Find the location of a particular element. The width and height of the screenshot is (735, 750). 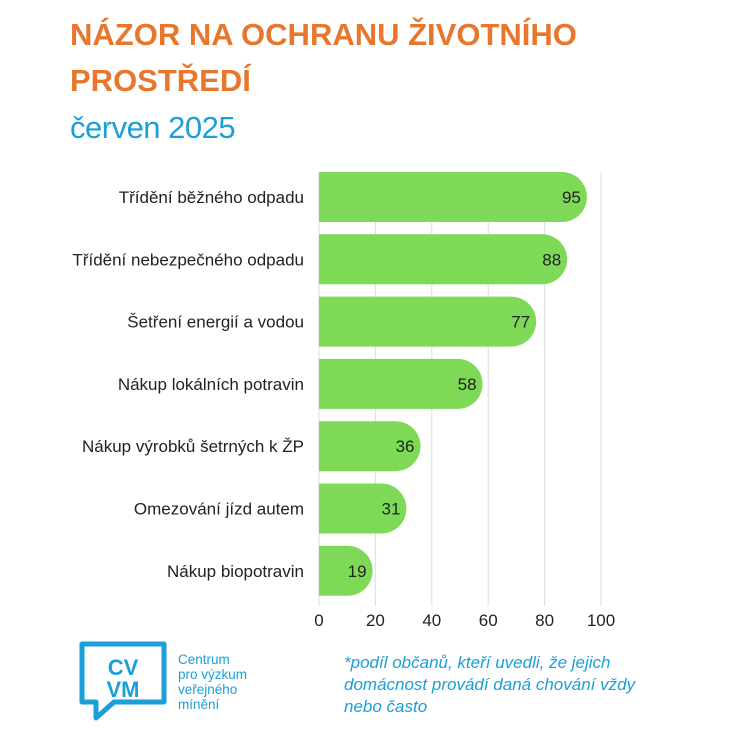

x-tick-label: 60 is located at coordinates (488, 620).